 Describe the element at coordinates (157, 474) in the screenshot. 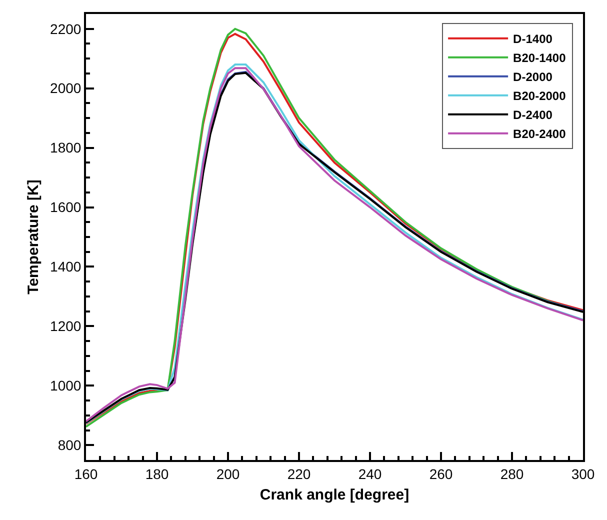

I see `x-tick-label: 180` at that location.